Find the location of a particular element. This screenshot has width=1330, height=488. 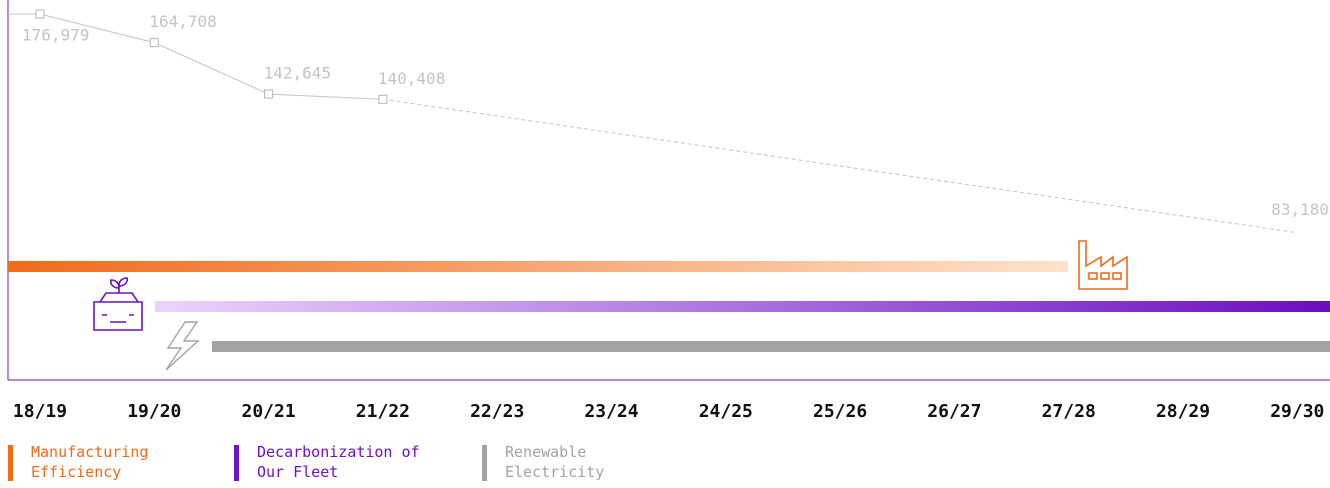

legend-item: Renewable Electricity is located at coordinates (561, 462).